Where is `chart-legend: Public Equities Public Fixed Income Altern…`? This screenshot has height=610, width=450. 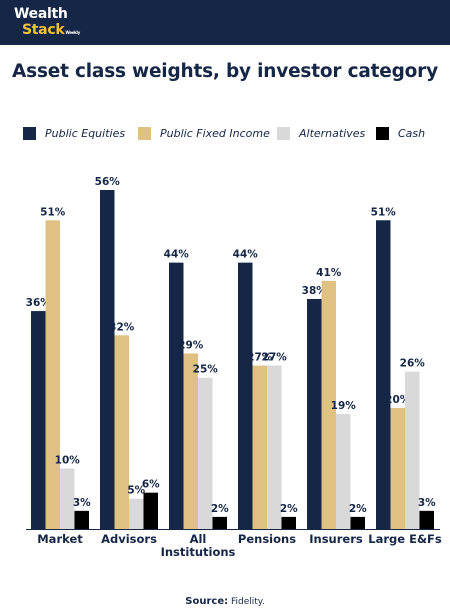
chart-legend: Public Equities Public Fixed Income Altern… is located at coordinates (233, 133).